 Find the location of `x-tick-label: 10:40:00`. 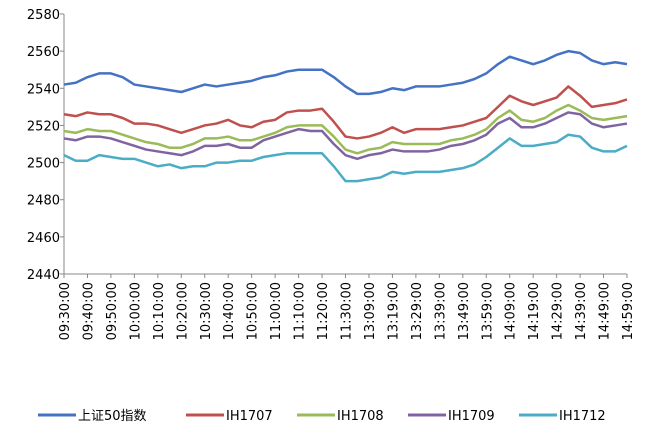

x-tick-label: 10:40:00 is located at coordinates (229, 311).